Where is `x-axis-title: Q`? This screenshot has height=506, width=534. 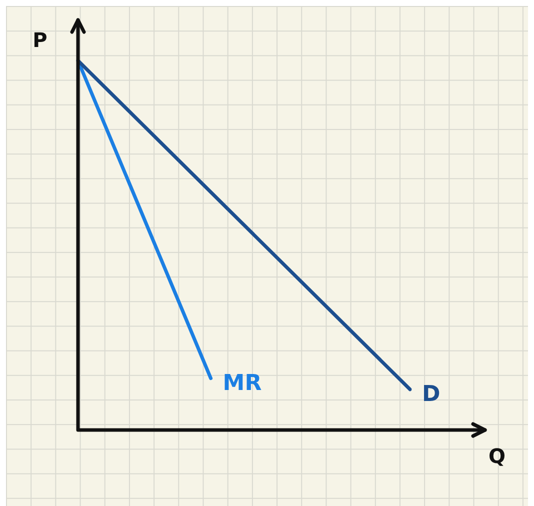 x-axis-title: Q is located at coordinates (497, 456).